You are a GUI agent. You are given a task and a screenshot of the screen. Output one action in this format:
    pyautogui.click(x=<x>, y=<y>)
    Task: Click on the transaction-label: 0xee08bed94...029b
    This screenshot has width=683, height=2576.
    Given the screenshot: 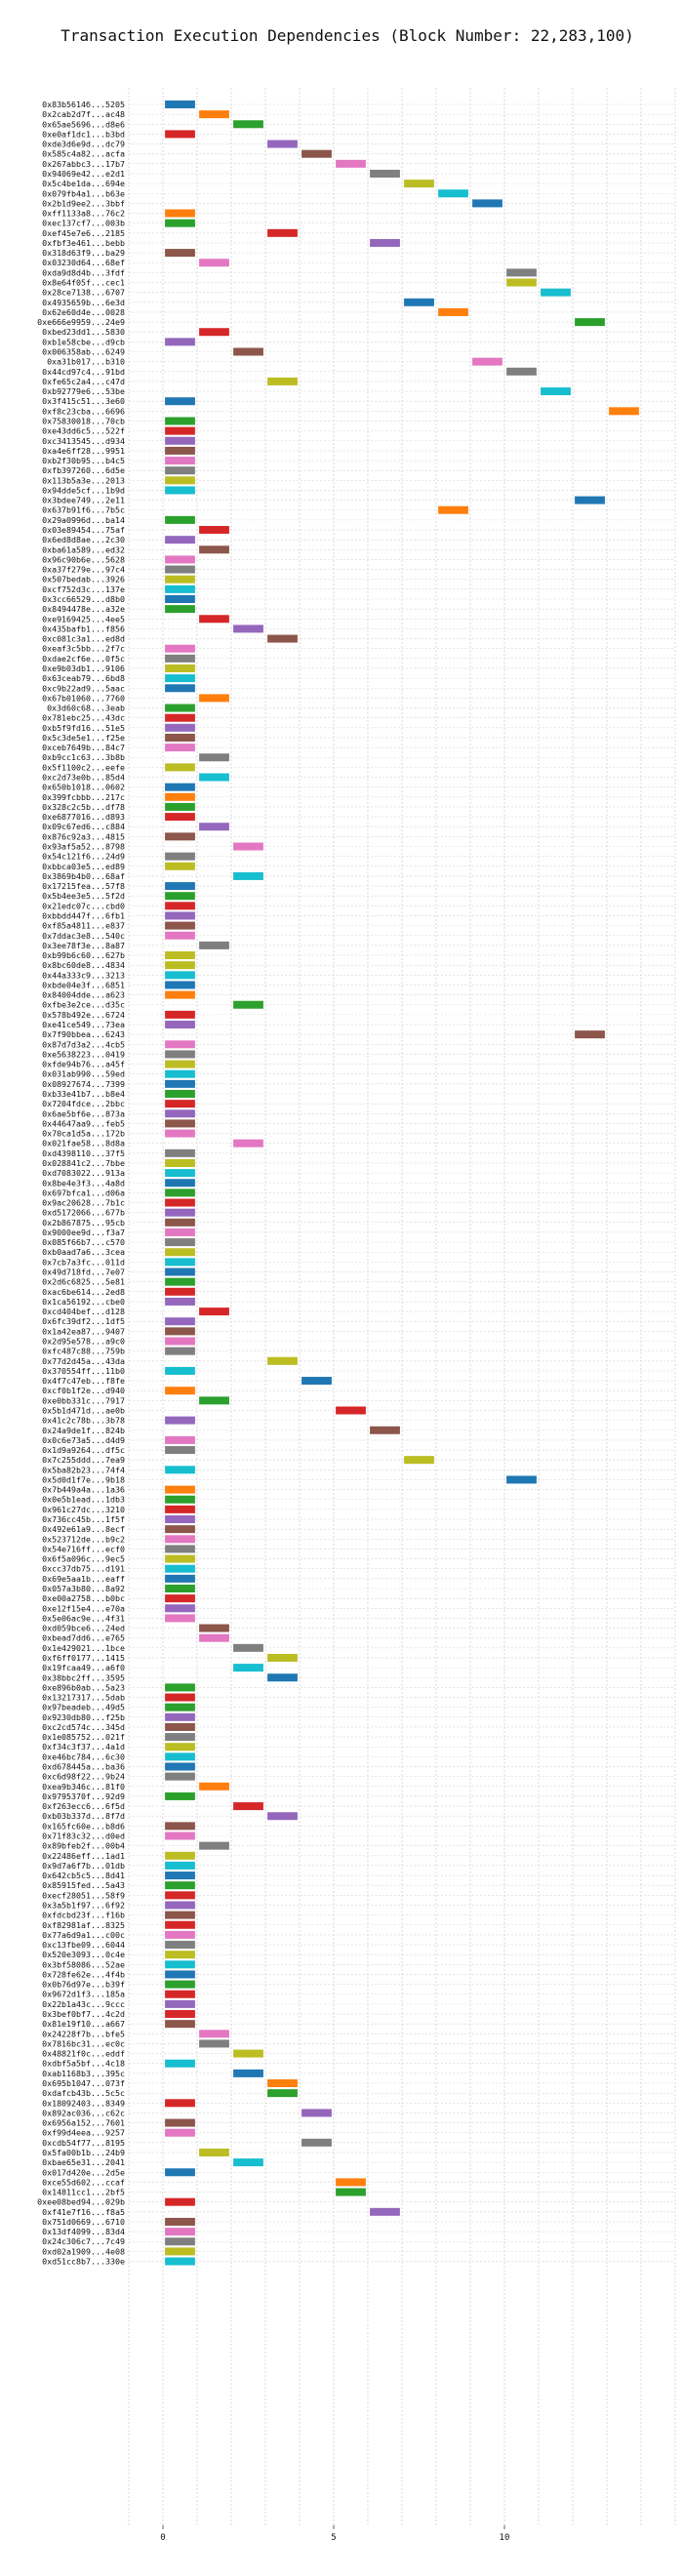 What is the action you would take?
    pyautogui.click(x=81, y=2202)
    